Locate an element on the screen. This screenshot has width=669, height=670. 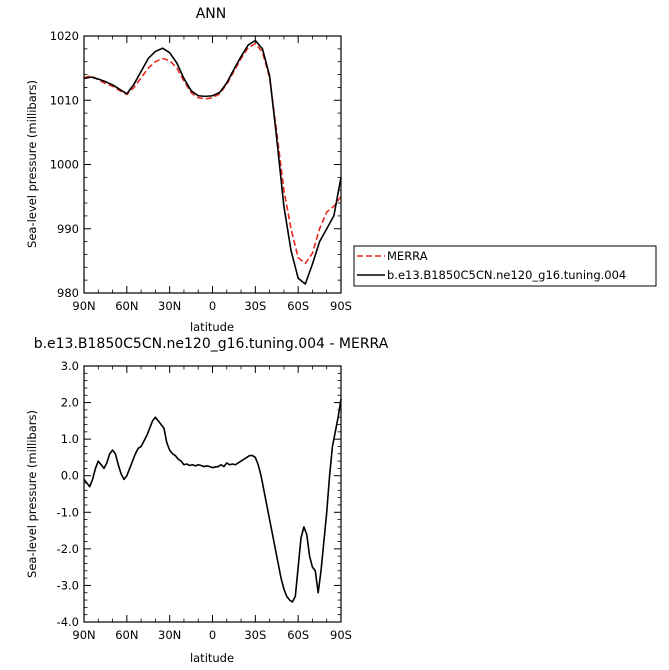
top-x-axis-label: latitude is located at coordinates (212, 327).